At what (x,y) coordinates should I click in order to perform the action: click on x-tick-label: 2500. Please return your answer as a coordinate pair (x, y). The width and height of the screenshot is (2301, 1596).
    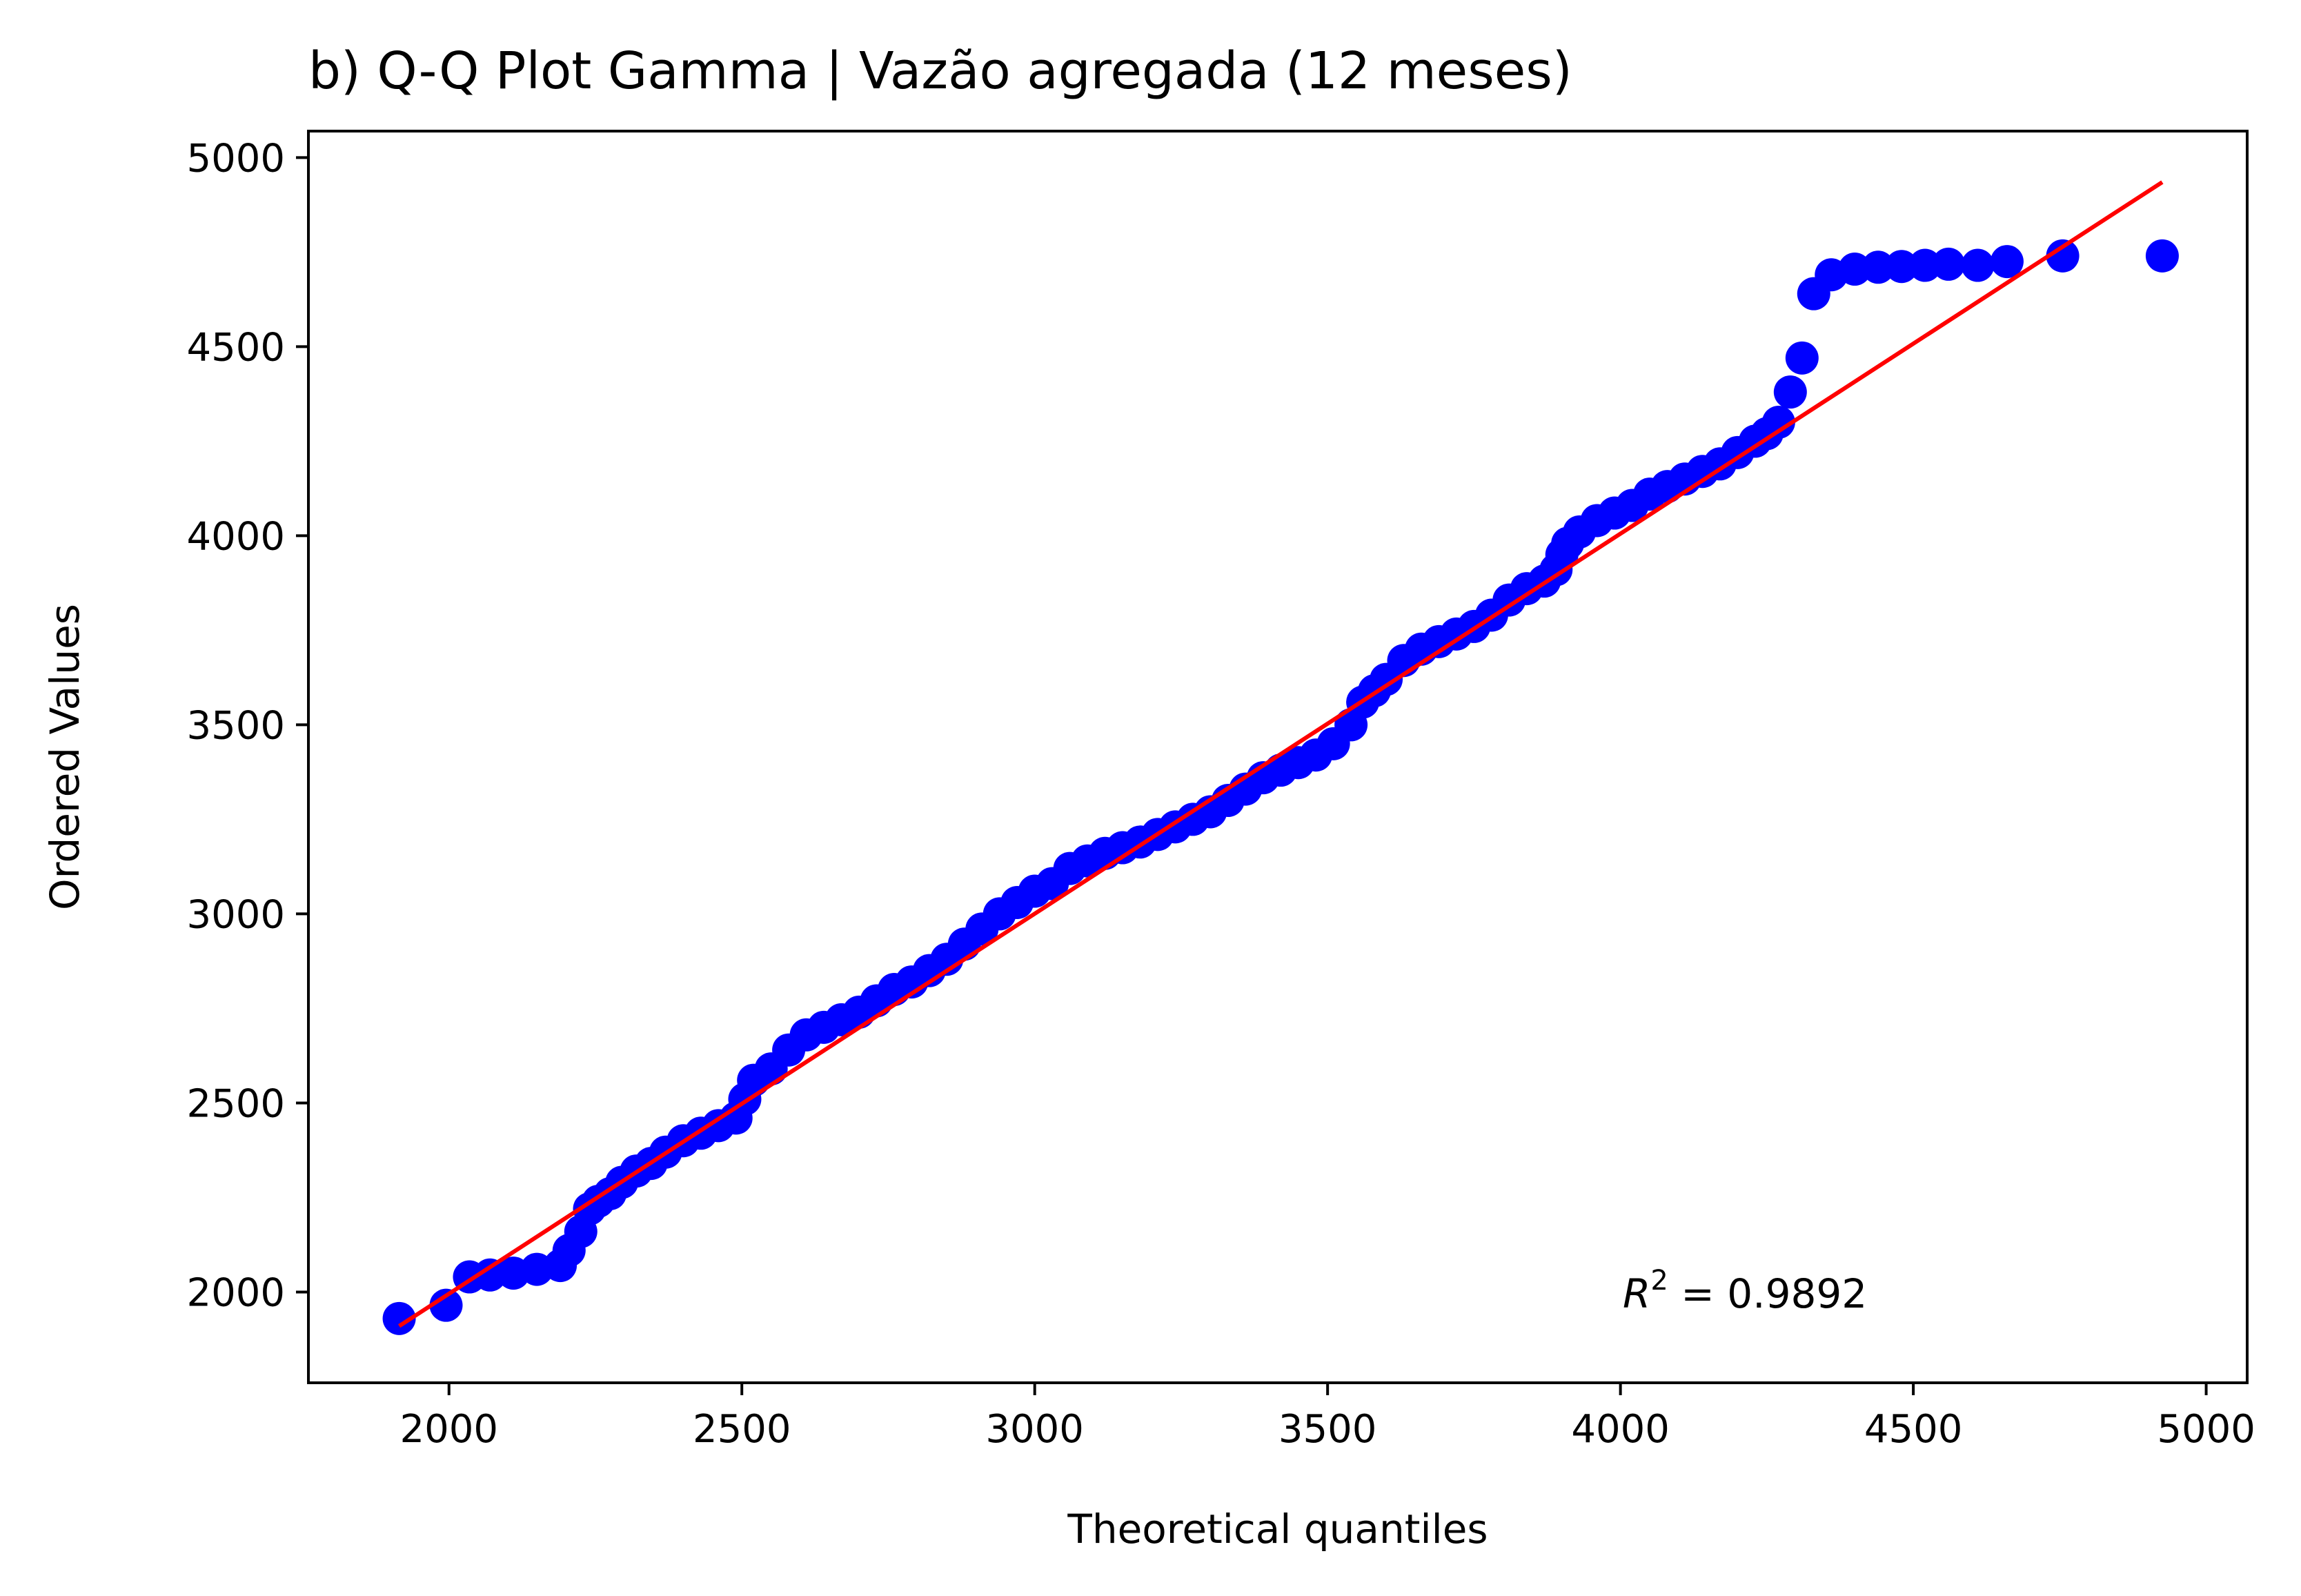
    Looking at the image, I should click on (742, 1429).